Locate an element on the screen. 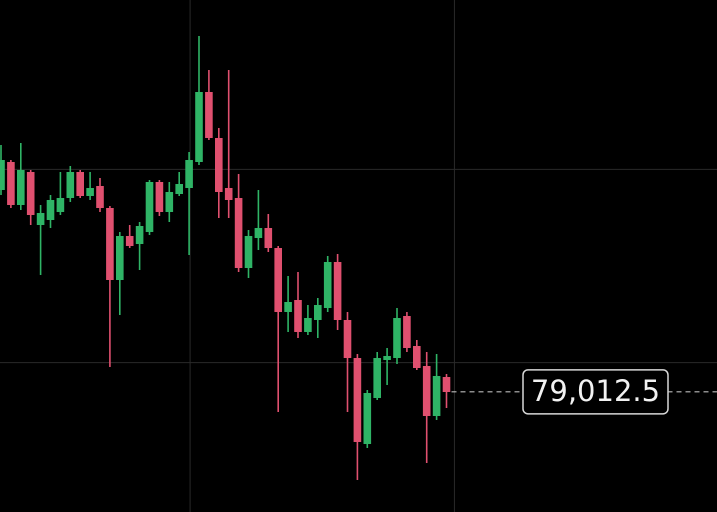  last-price-label: 79,012.5 is located at coordinates (595, 391).